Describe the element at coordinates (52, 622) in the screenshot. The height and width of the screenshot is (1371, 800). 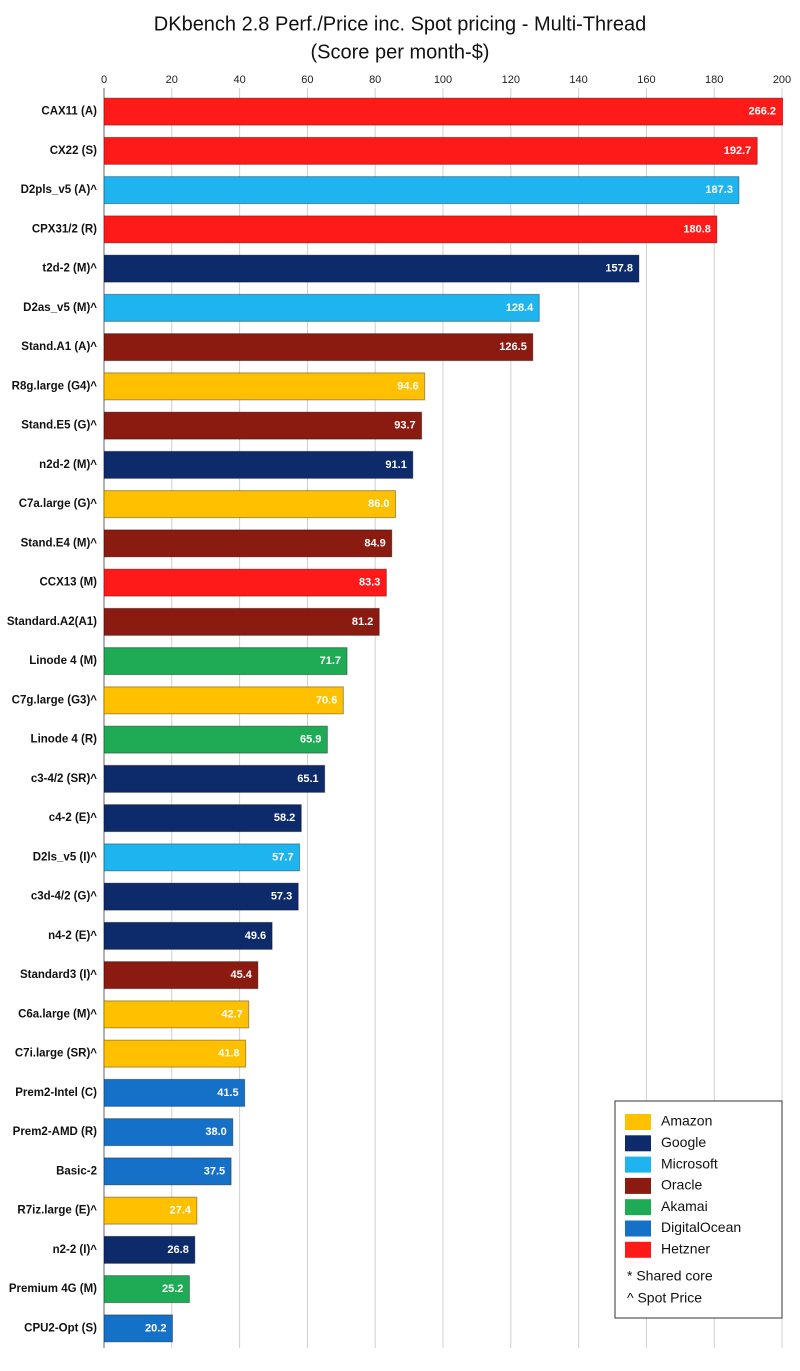
I see `y-tick-label: Standard.A2(A1)` at that location.